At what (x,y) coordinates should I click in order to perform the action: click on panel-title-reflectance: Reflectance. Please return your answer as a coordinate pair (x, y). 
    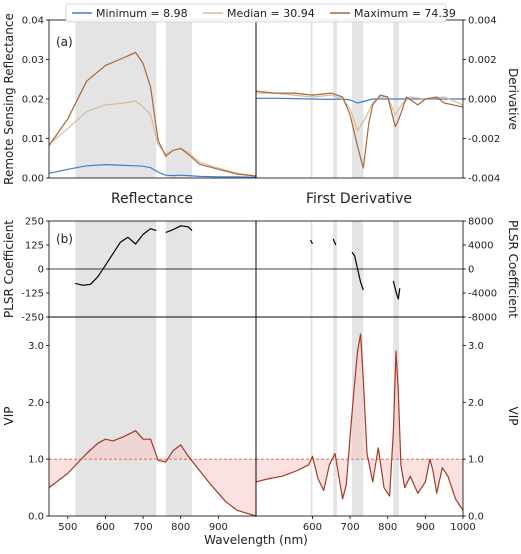
    Looking at the image, I should click on (152, 199).